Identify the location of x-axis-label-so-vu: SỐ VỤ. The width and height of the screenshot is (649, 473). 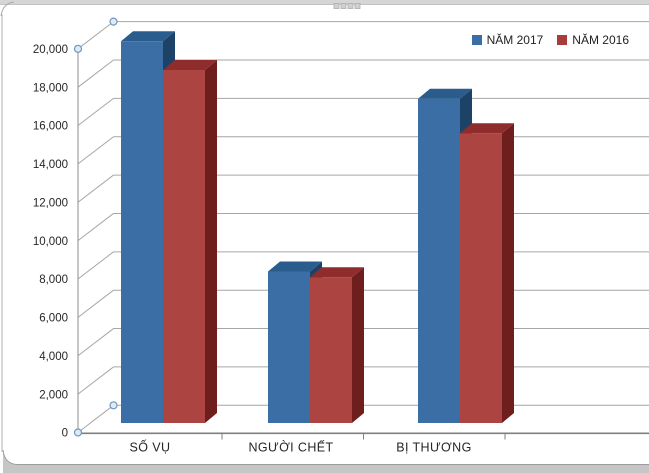
(150, 447).